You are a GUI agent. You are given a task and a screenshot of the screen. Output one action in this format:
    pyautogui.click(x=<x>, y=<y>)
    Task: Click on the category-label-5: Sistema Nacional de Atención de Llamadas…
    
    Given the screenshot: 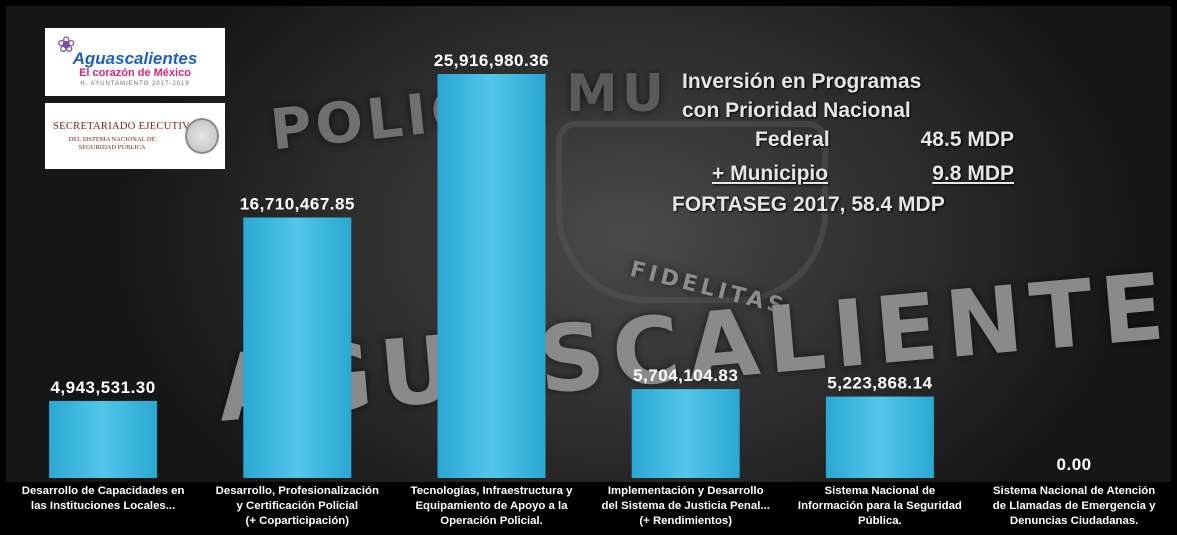 What is the action you would take?
    pyautogui.click(x=1074, y=506)
    